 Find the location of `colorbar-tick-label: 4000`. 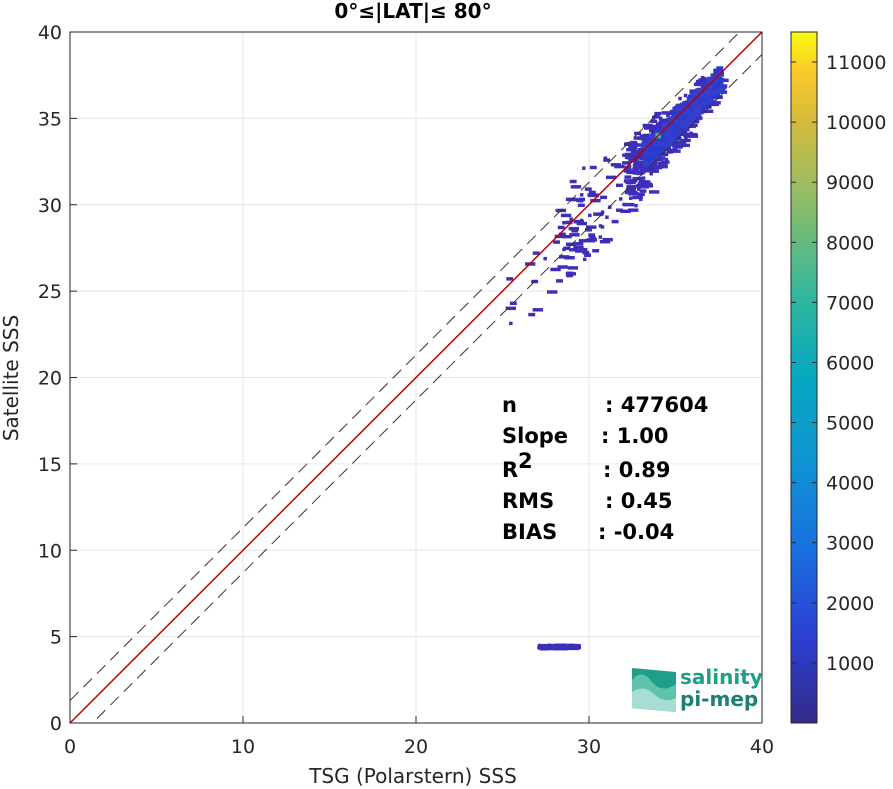

colorbar-tick-label: 4000 is located at coordinates (850, 484).